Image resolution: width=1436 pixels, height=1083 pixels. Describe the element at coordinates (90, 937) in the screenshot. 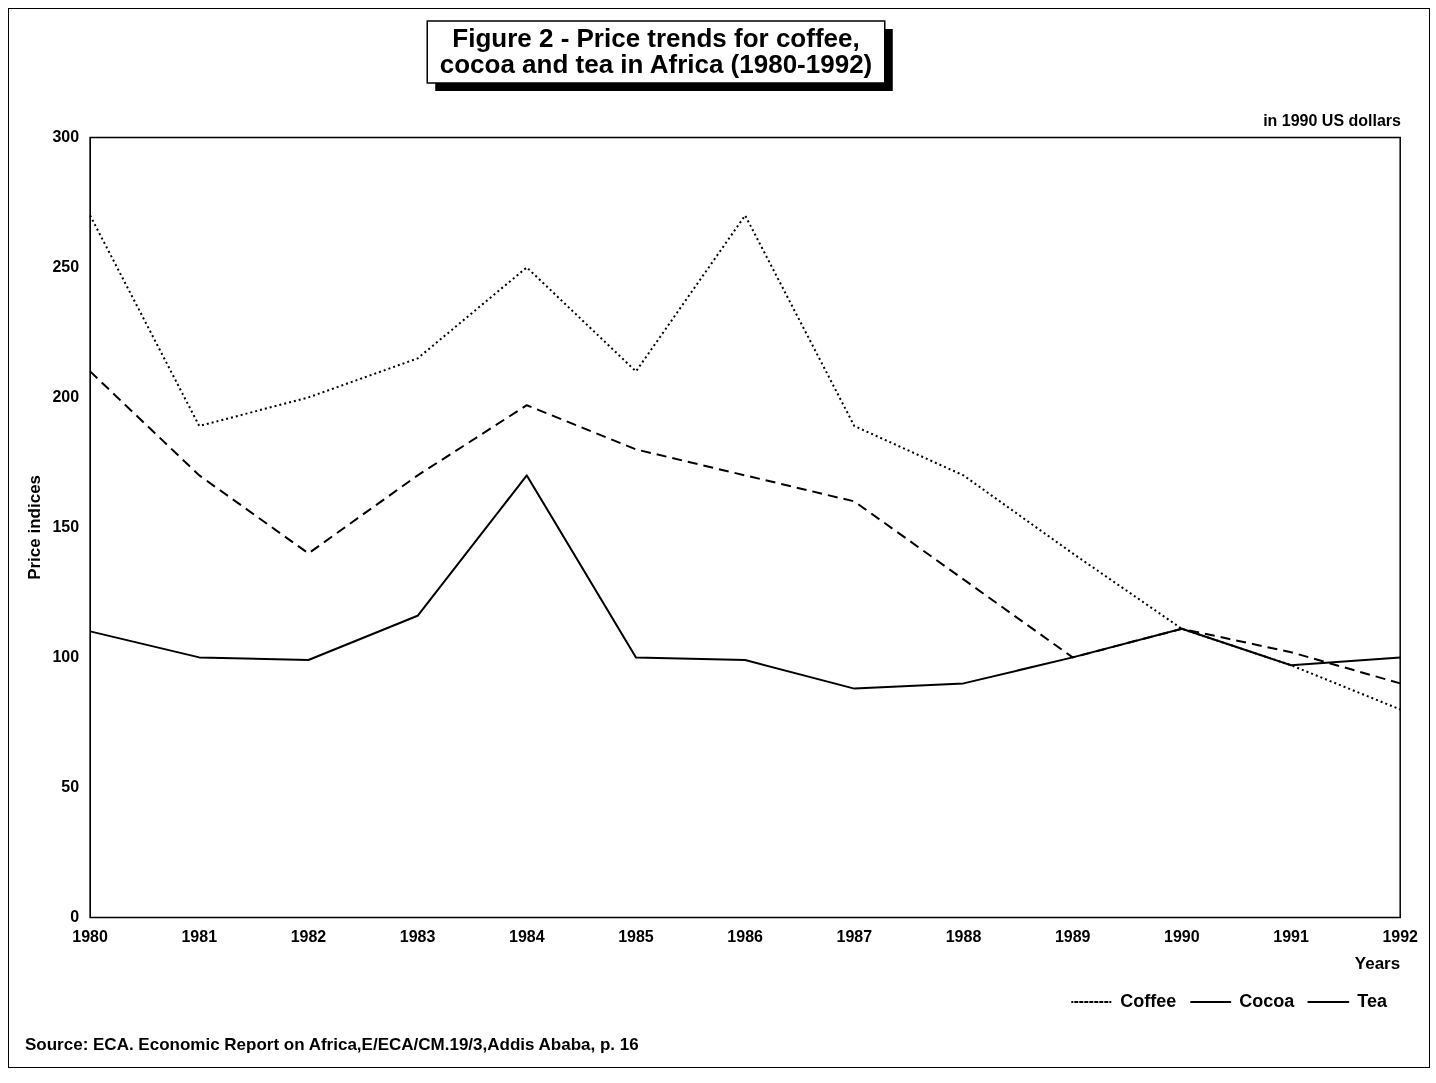

I see `x-tick-label: 1980` at that location.